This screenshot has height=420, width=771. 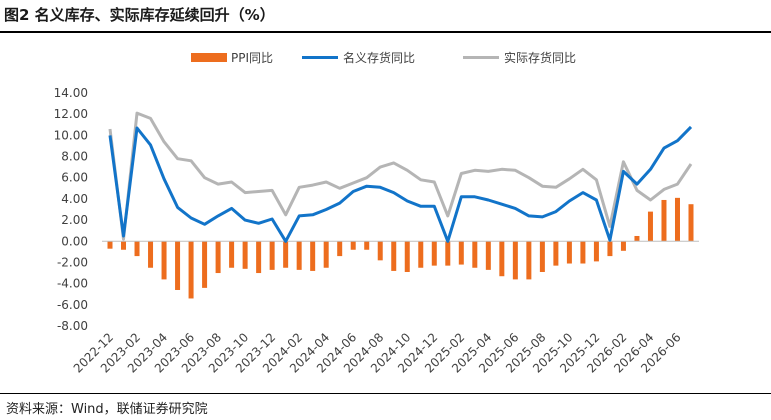 I want to click on y-tick-label: 8.00, so click(x=74, y=157).